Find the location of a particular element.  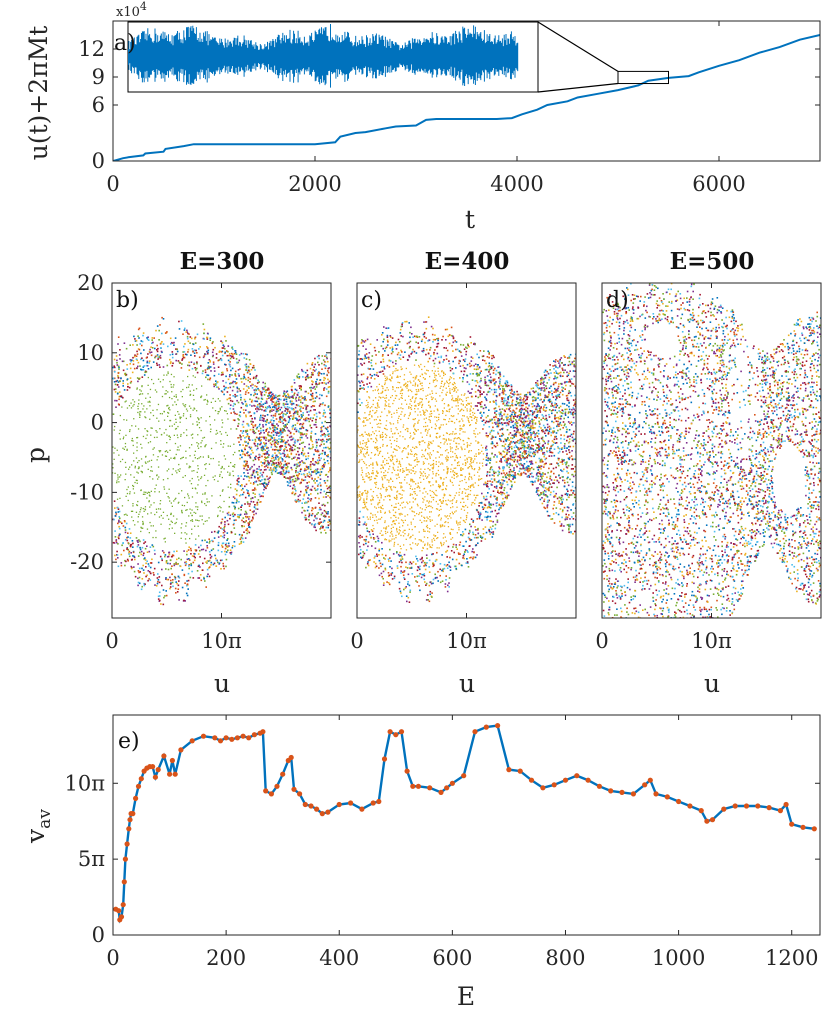

panel-b-xtick-label: 10π is located at coordinates (221, 641).